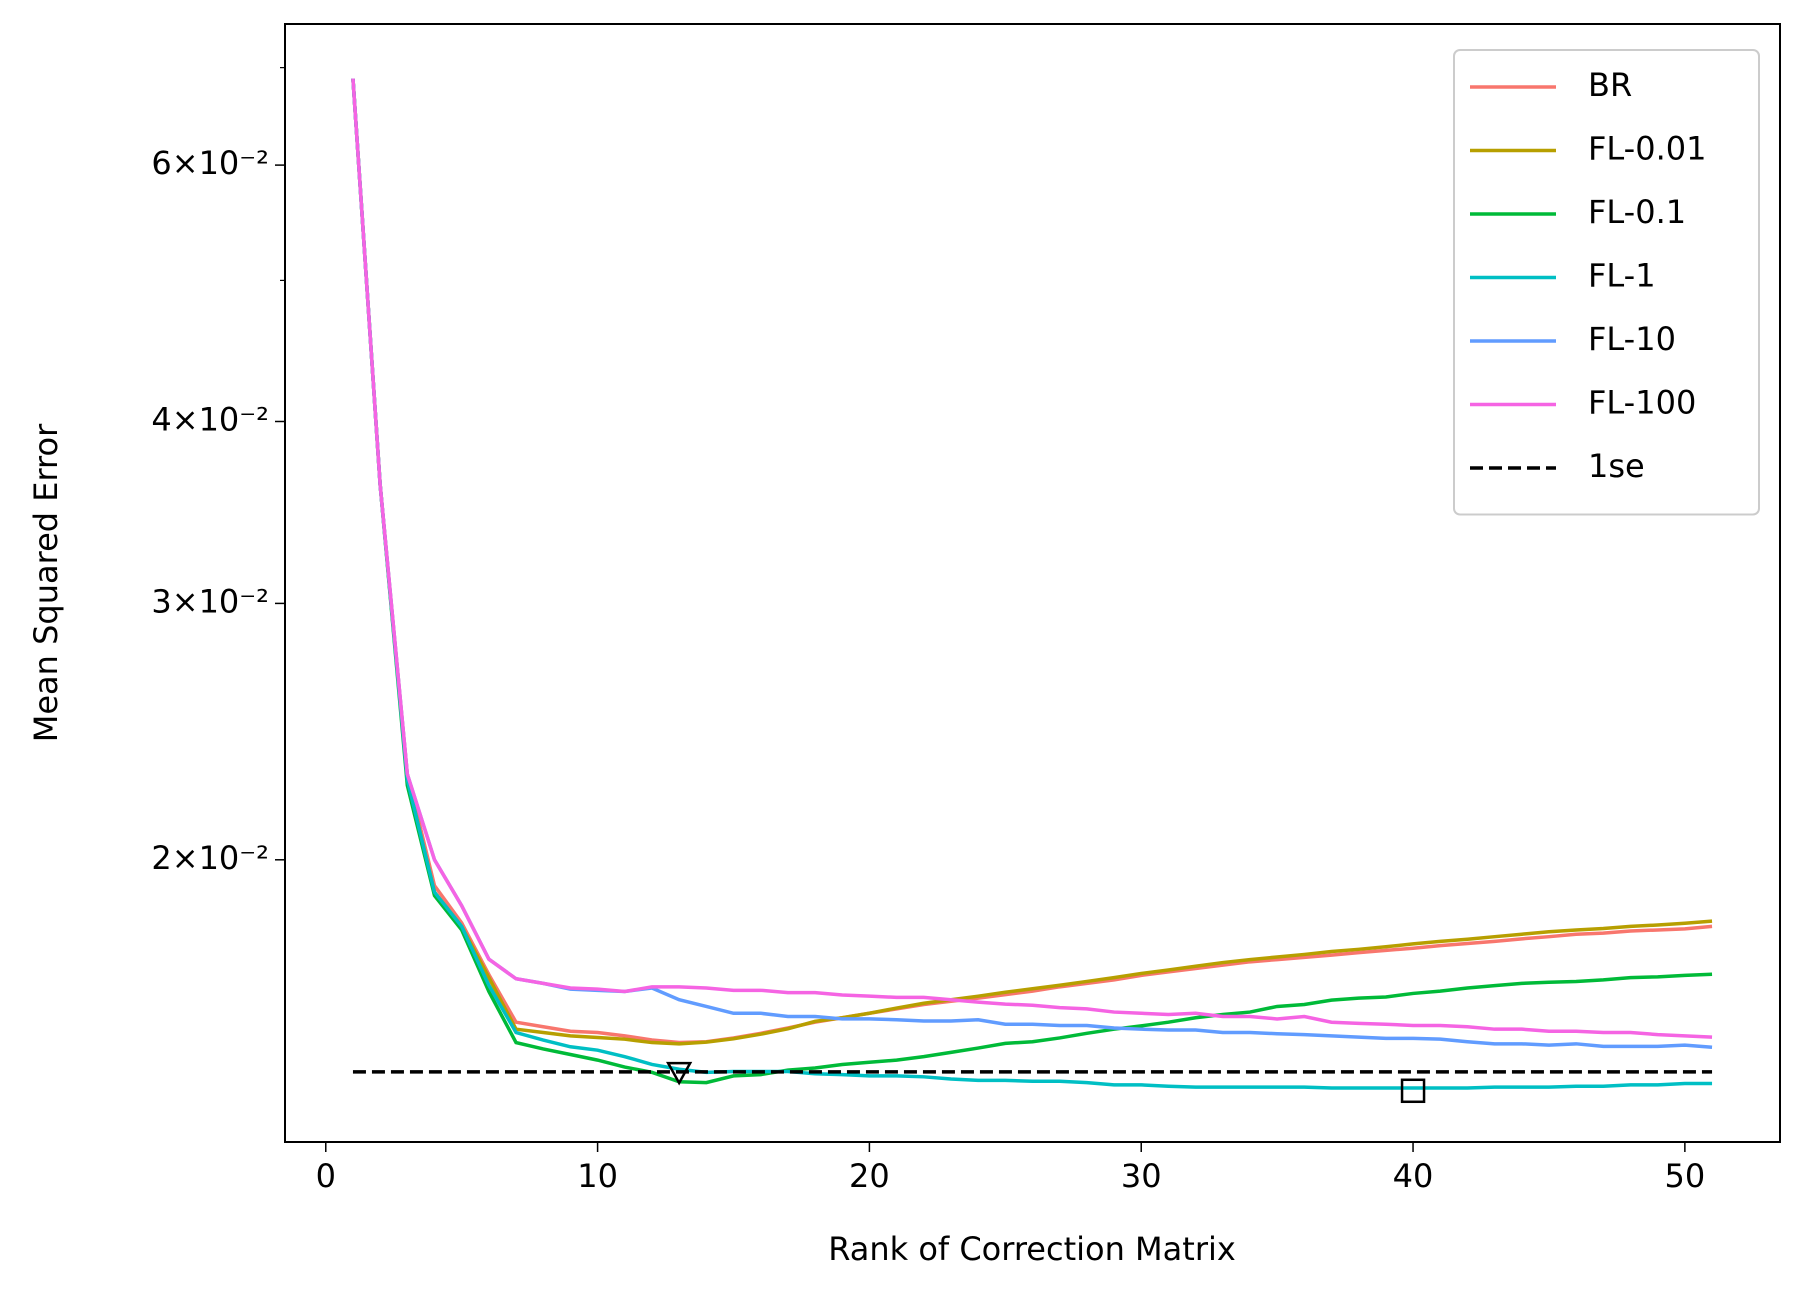 The height and width of the screenshot is (1298, 1802). What do you see at coordinates (597, 1176) in the screenshot?
I see `x-tick-label: 10` at bounding box center [597, 1176].